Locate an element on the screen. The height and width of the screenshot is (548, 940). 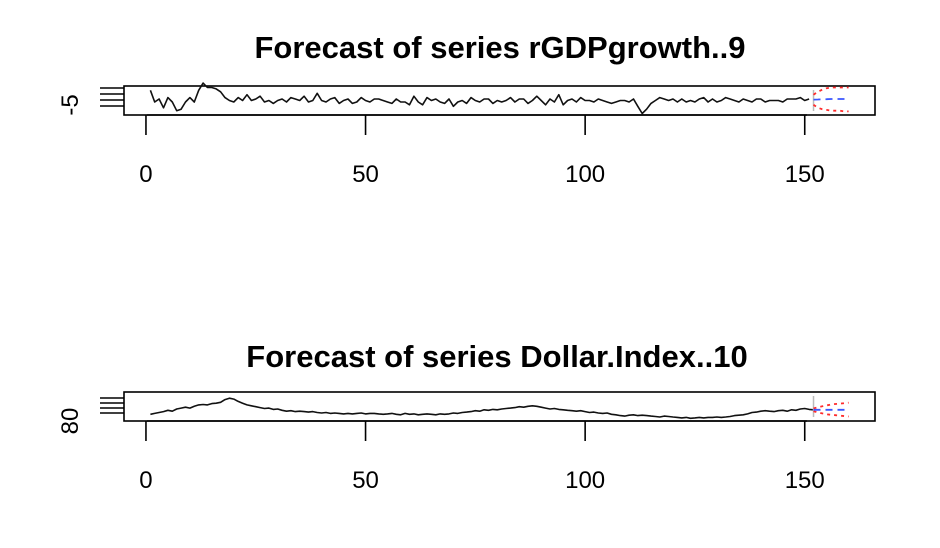
y-axis: -5 is located at coordinates (90, 101).